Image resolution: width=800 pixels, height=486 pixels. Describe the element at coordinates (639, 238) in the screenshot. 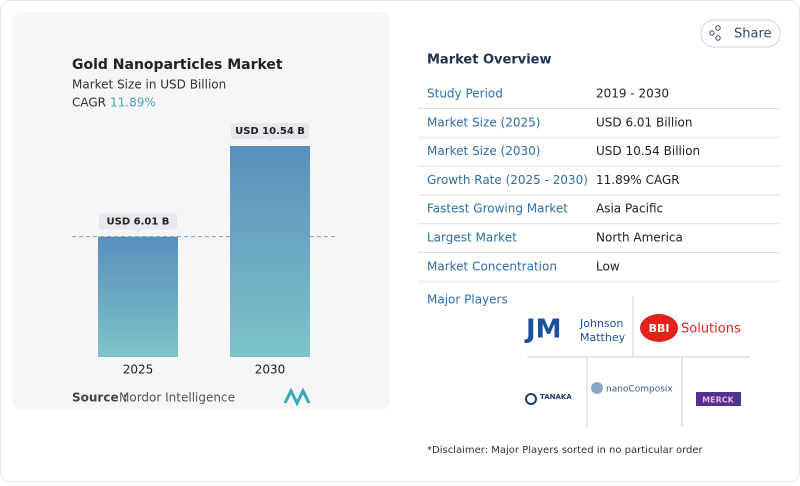

I see `row-value: North America` at that location.